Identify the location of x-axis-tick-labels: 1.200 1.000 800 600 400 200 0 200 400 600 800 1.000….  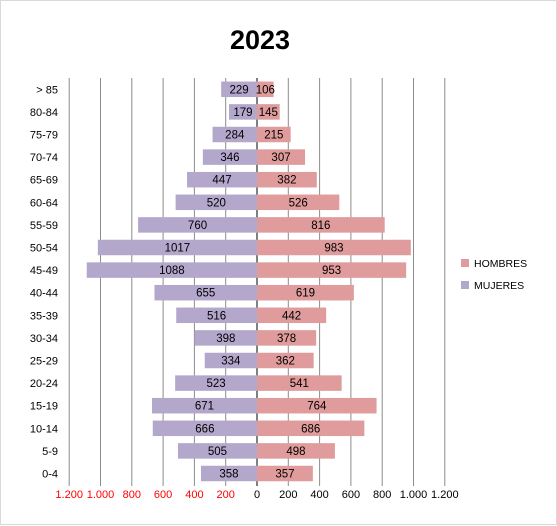
(256, 495).